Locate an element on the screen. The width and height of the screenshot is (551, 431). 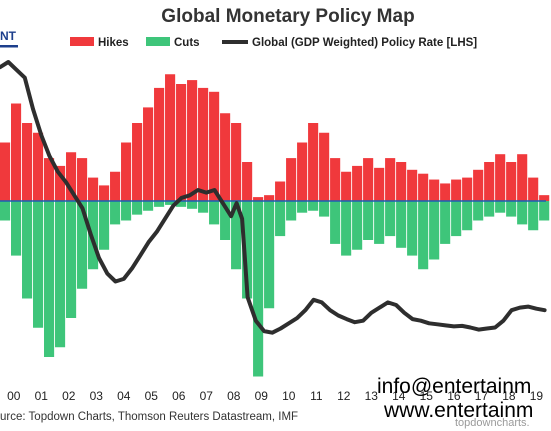
watermark-topdown: topdowncharts. is located at coordinates (492, 423).